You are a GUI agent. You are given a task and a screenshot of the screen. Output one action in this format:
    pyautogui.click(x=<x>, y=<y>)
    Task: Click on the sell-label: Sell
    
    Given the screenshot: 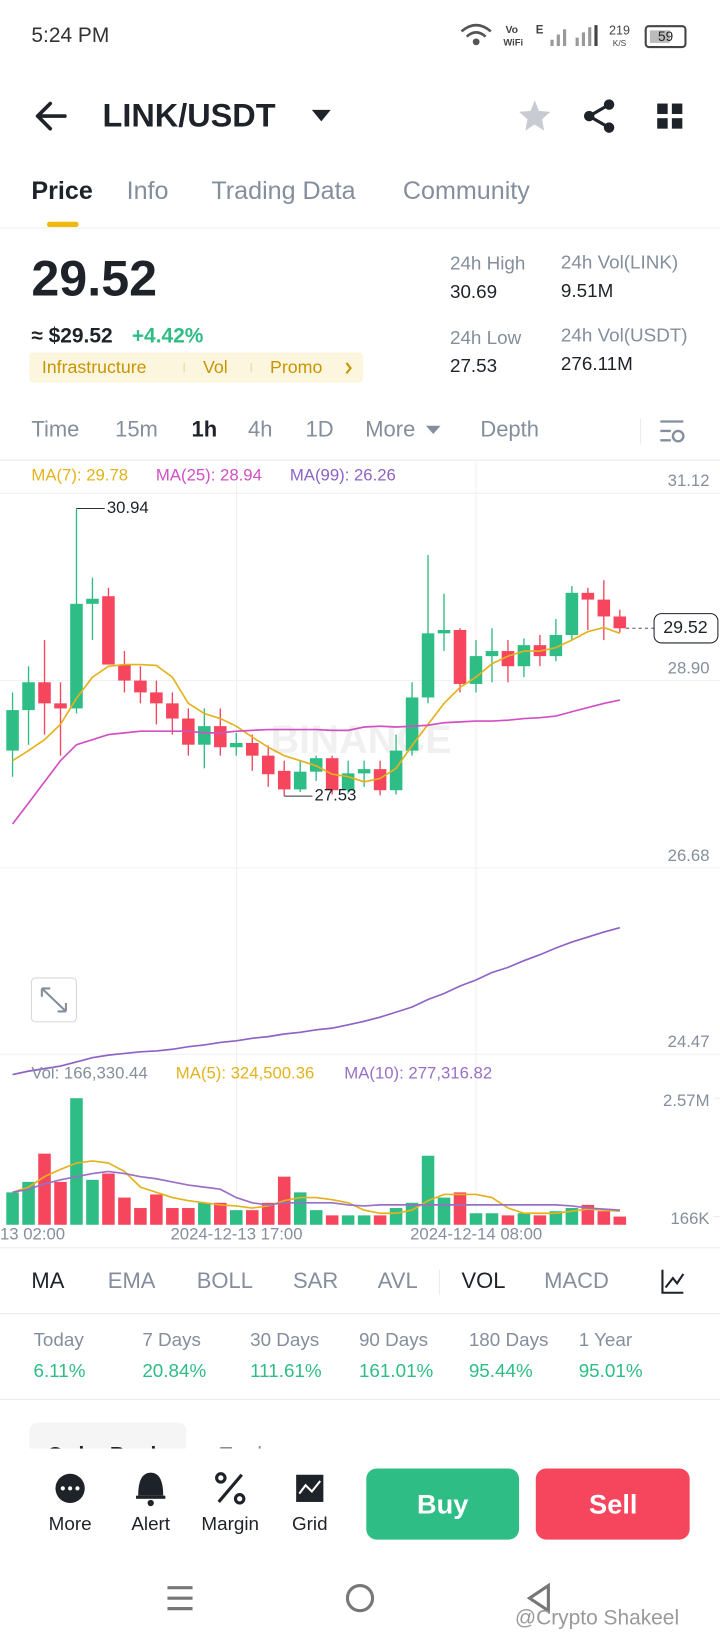 What is the action you would take?
    pyautogui.click(x=613, y=1503)
    